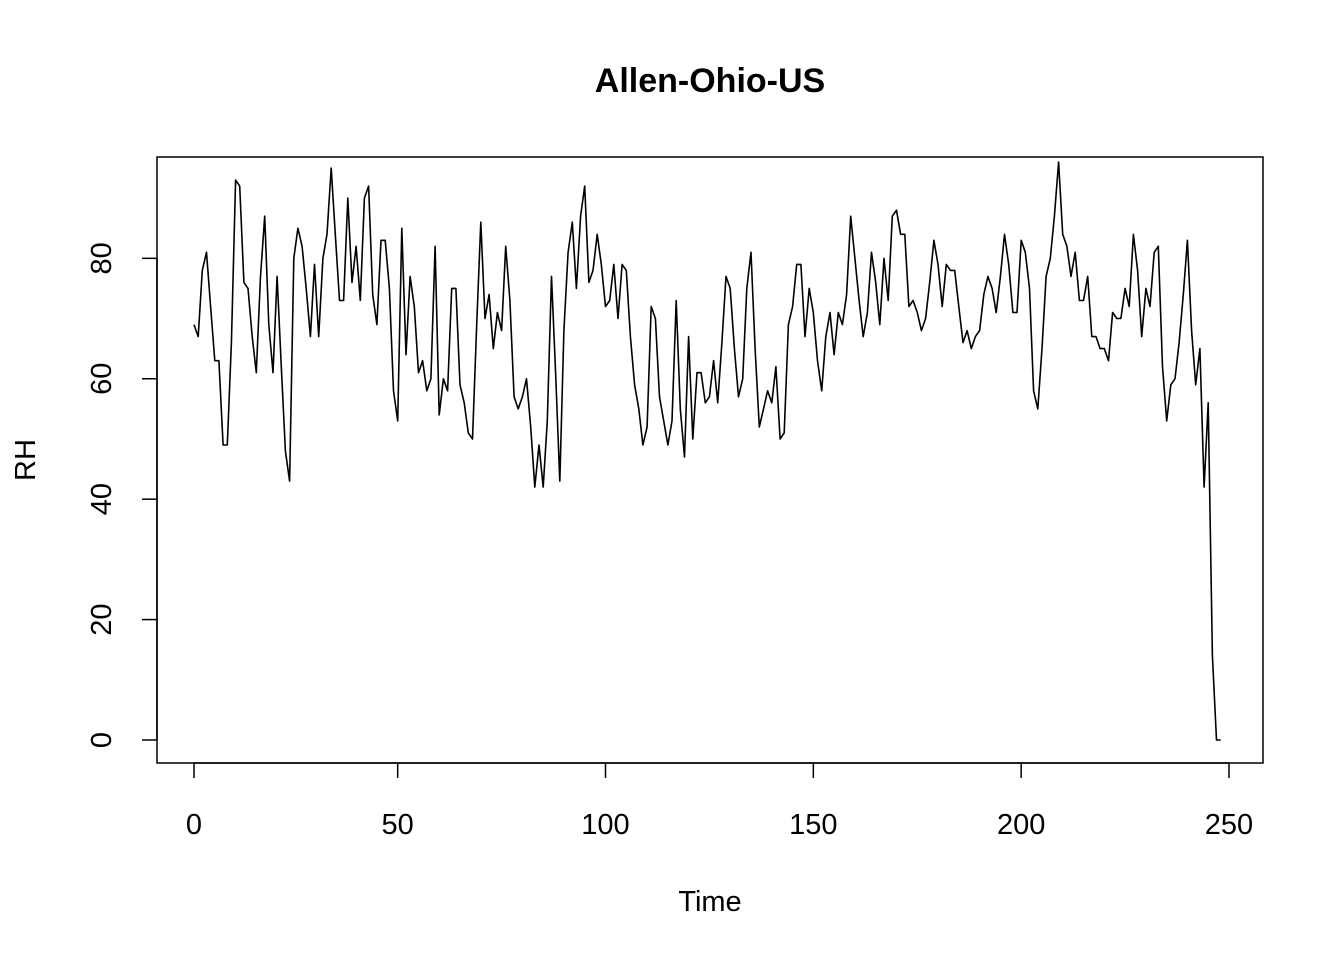 This screenshot has height=960, width=1344. I want to click on y-tick-label: 80, so click(102, 258).